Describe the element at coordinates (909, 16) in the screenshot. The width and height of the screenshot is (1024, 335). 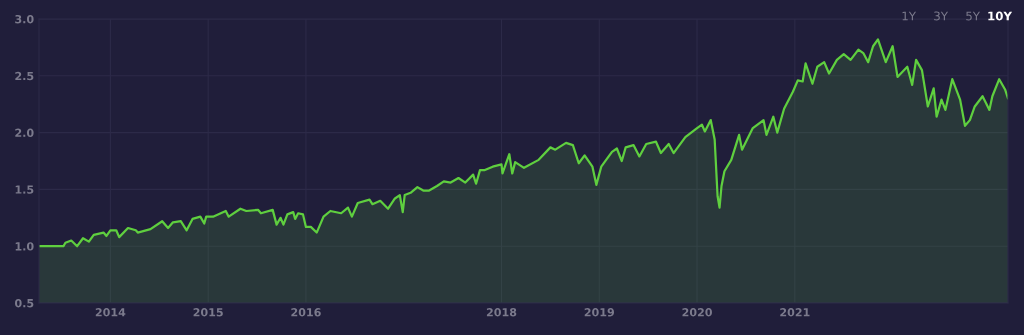
I see `annotation: 1Y` at that location.